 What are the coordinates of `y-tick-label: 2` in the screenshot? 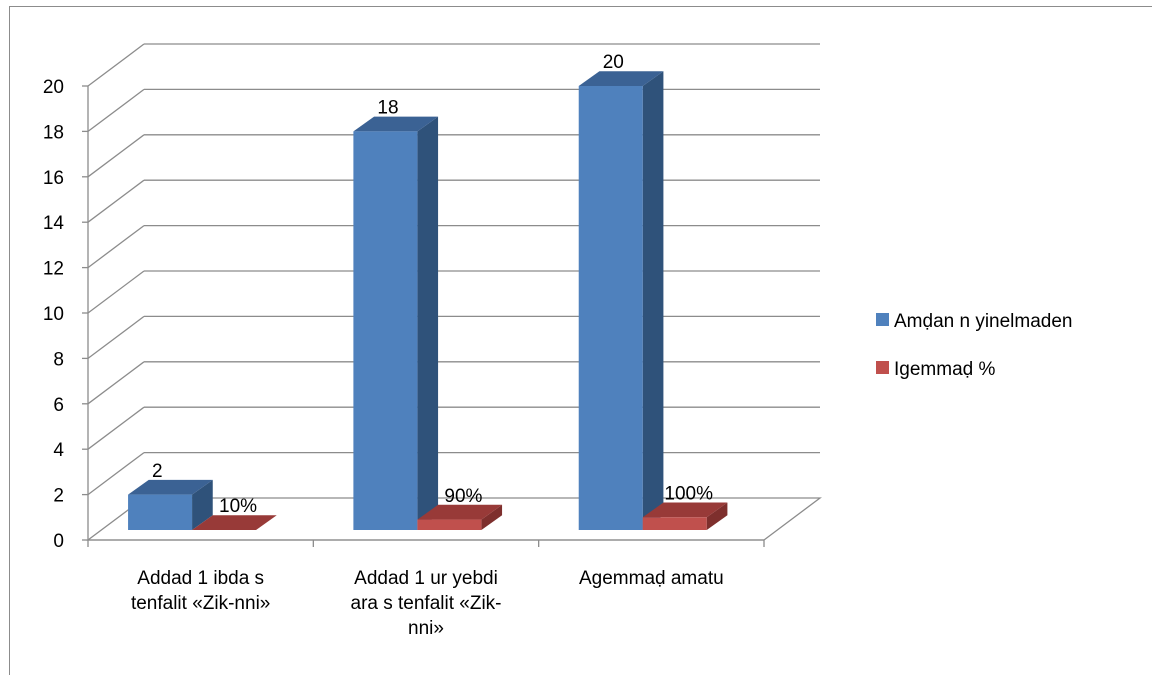 It's located at (58, 496).